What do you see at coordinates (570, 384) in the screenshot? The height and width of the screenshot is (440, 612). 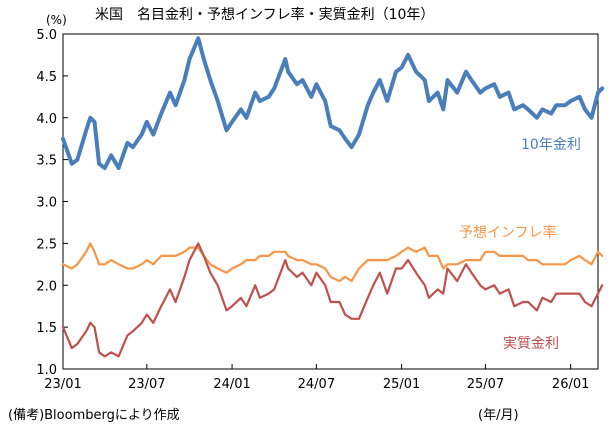 I see `x-tick-label: 26/01` at bounding box center [570, 384].